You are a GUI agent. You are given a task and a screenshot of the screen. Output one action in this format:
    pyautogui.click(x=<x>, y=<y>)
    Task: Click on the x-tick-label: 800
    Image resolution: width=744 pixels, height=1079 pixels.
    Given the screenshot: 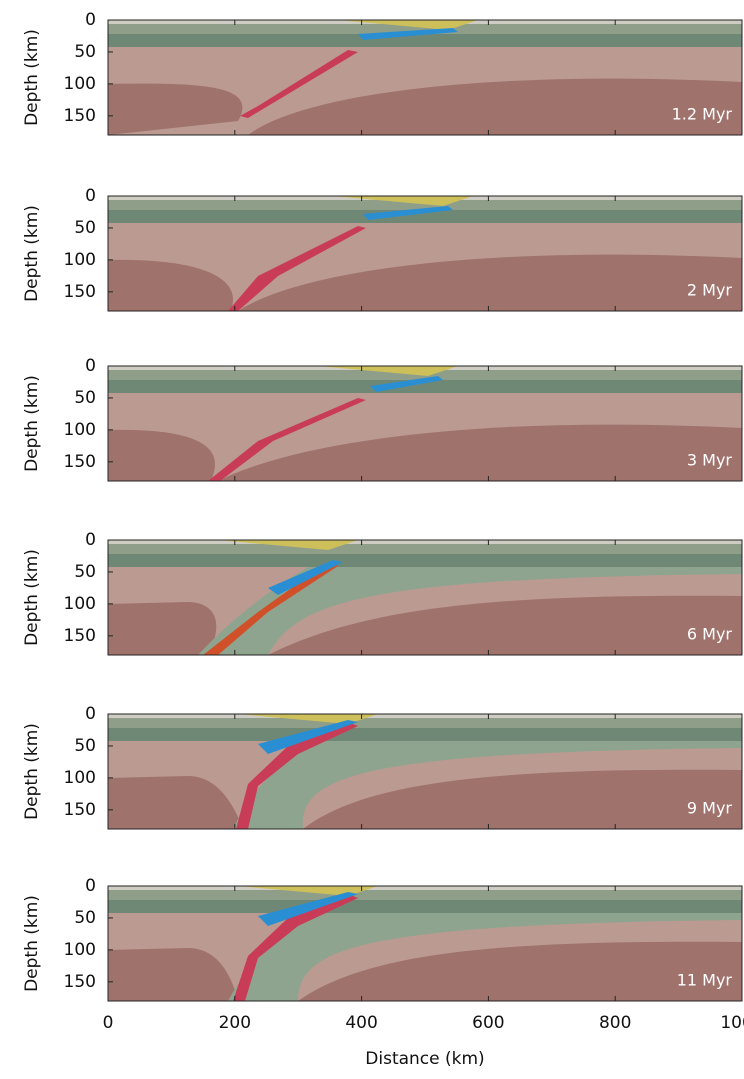 What is the action you would take?
    pyautogui.click(x=615, y=1023)
    